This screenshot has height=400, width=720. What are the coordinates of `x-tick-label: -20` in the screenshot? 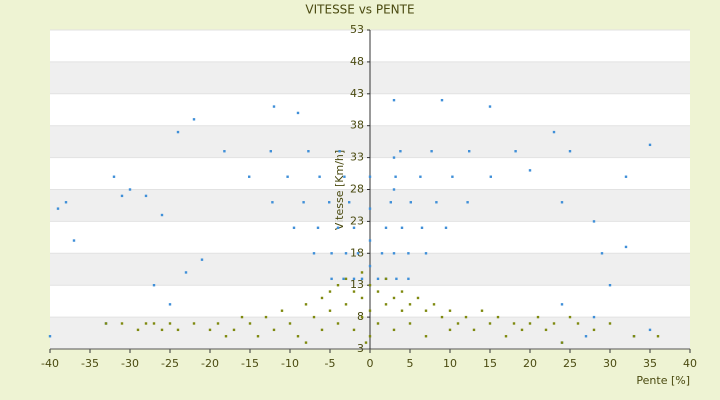 It's located at (210, 363).